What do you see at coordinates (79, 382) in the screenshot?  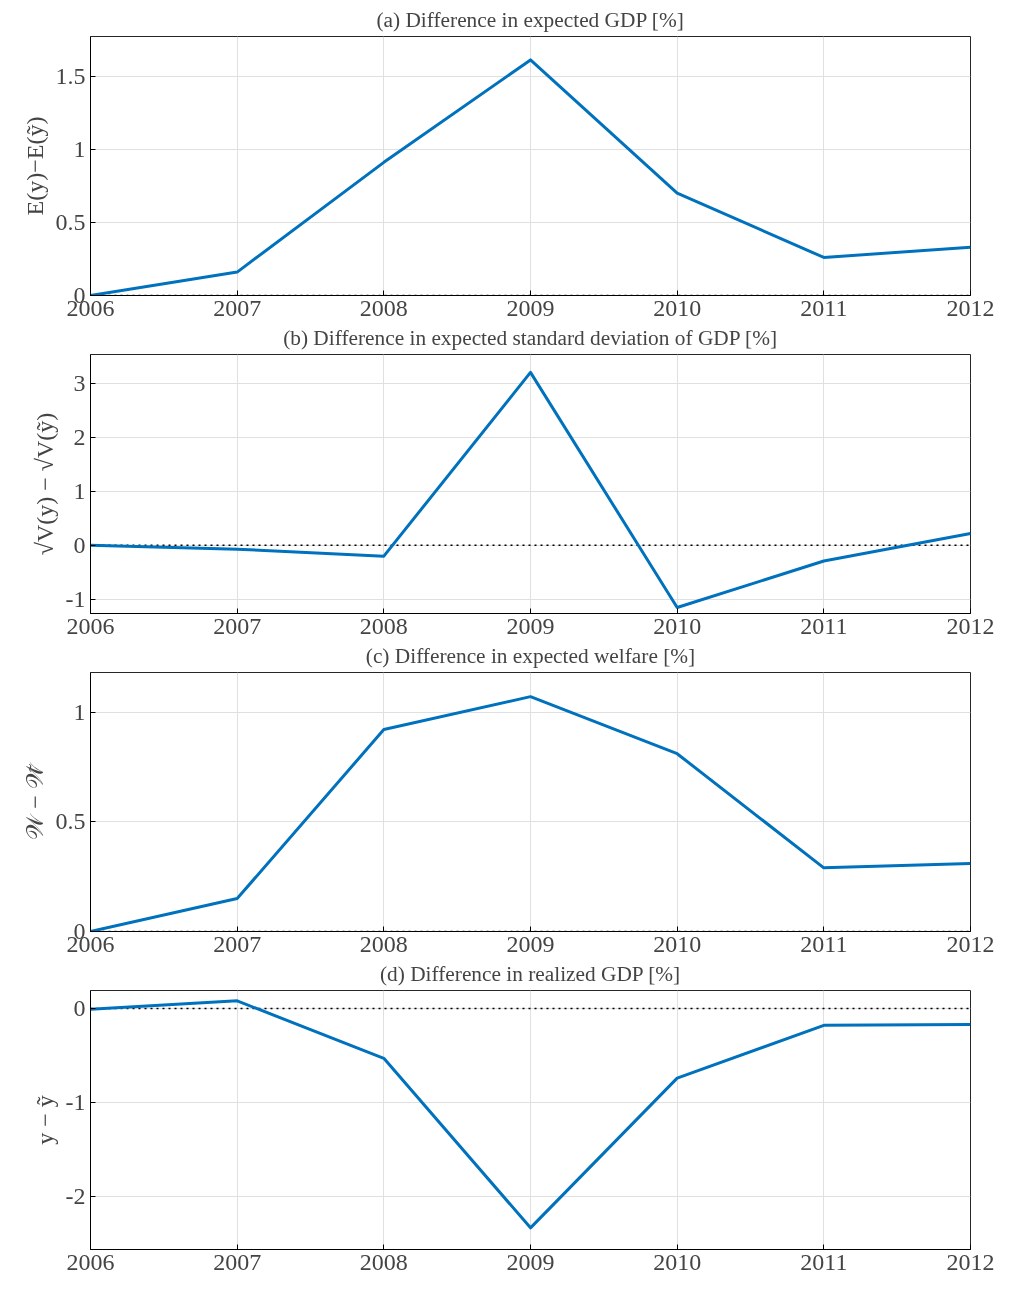 I see `y-tick-label: 3` at bounding box center [79, 382].